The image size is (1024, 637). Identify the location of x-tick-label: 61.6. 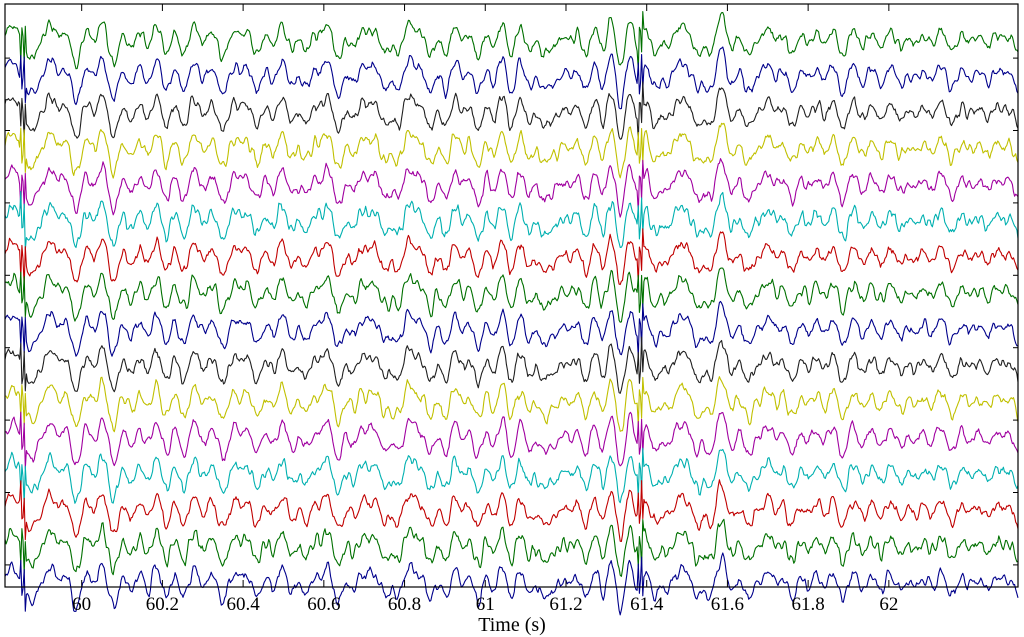
(727, 604).